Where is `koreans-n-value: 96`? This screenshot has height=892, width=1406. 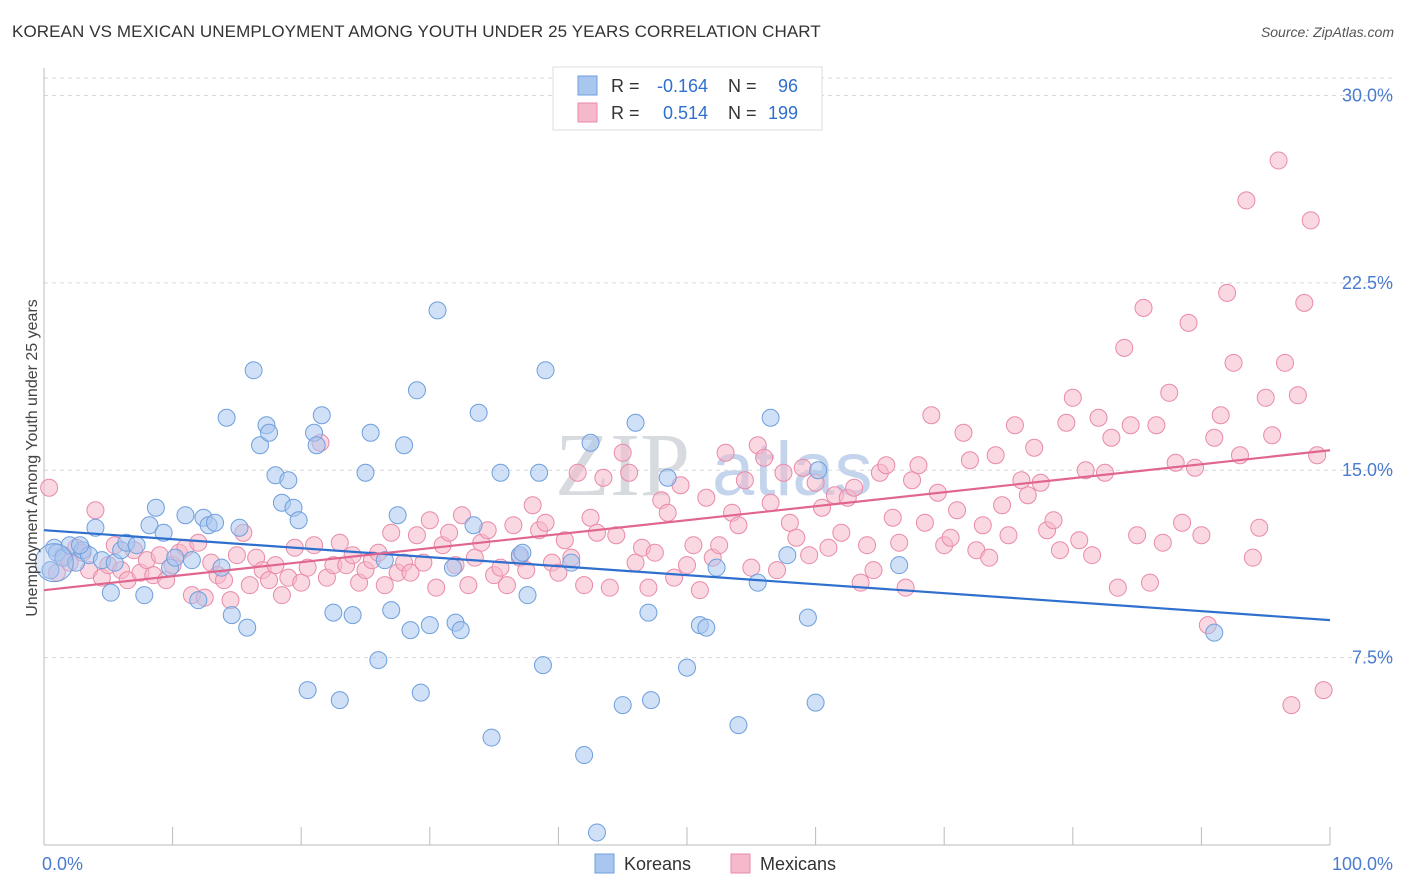
koreans-n-value: 96 is located at coordinates (788, 86).